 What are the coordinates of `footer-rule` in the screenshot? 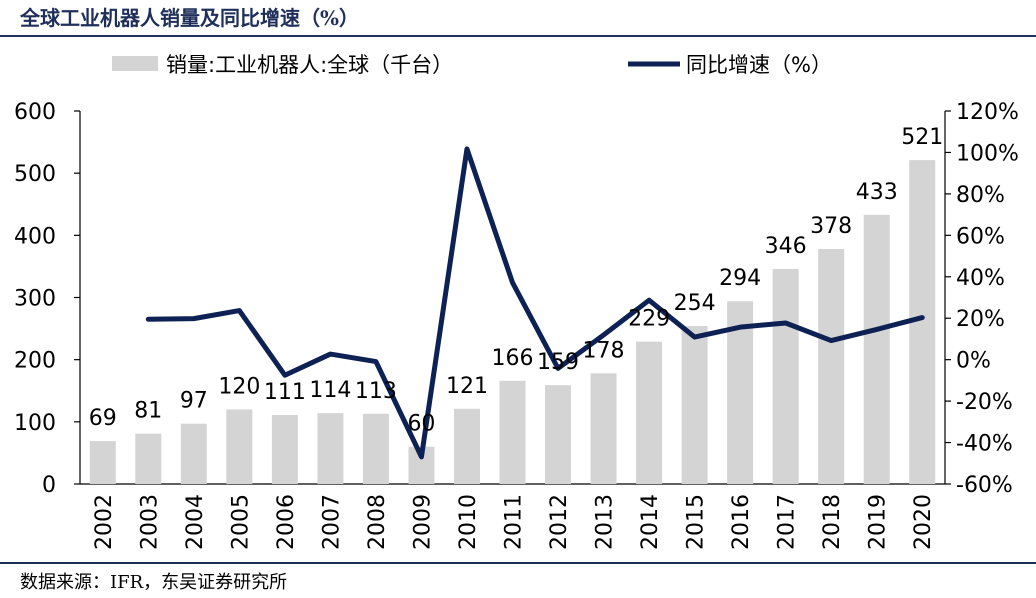 It's located at (518, 563).